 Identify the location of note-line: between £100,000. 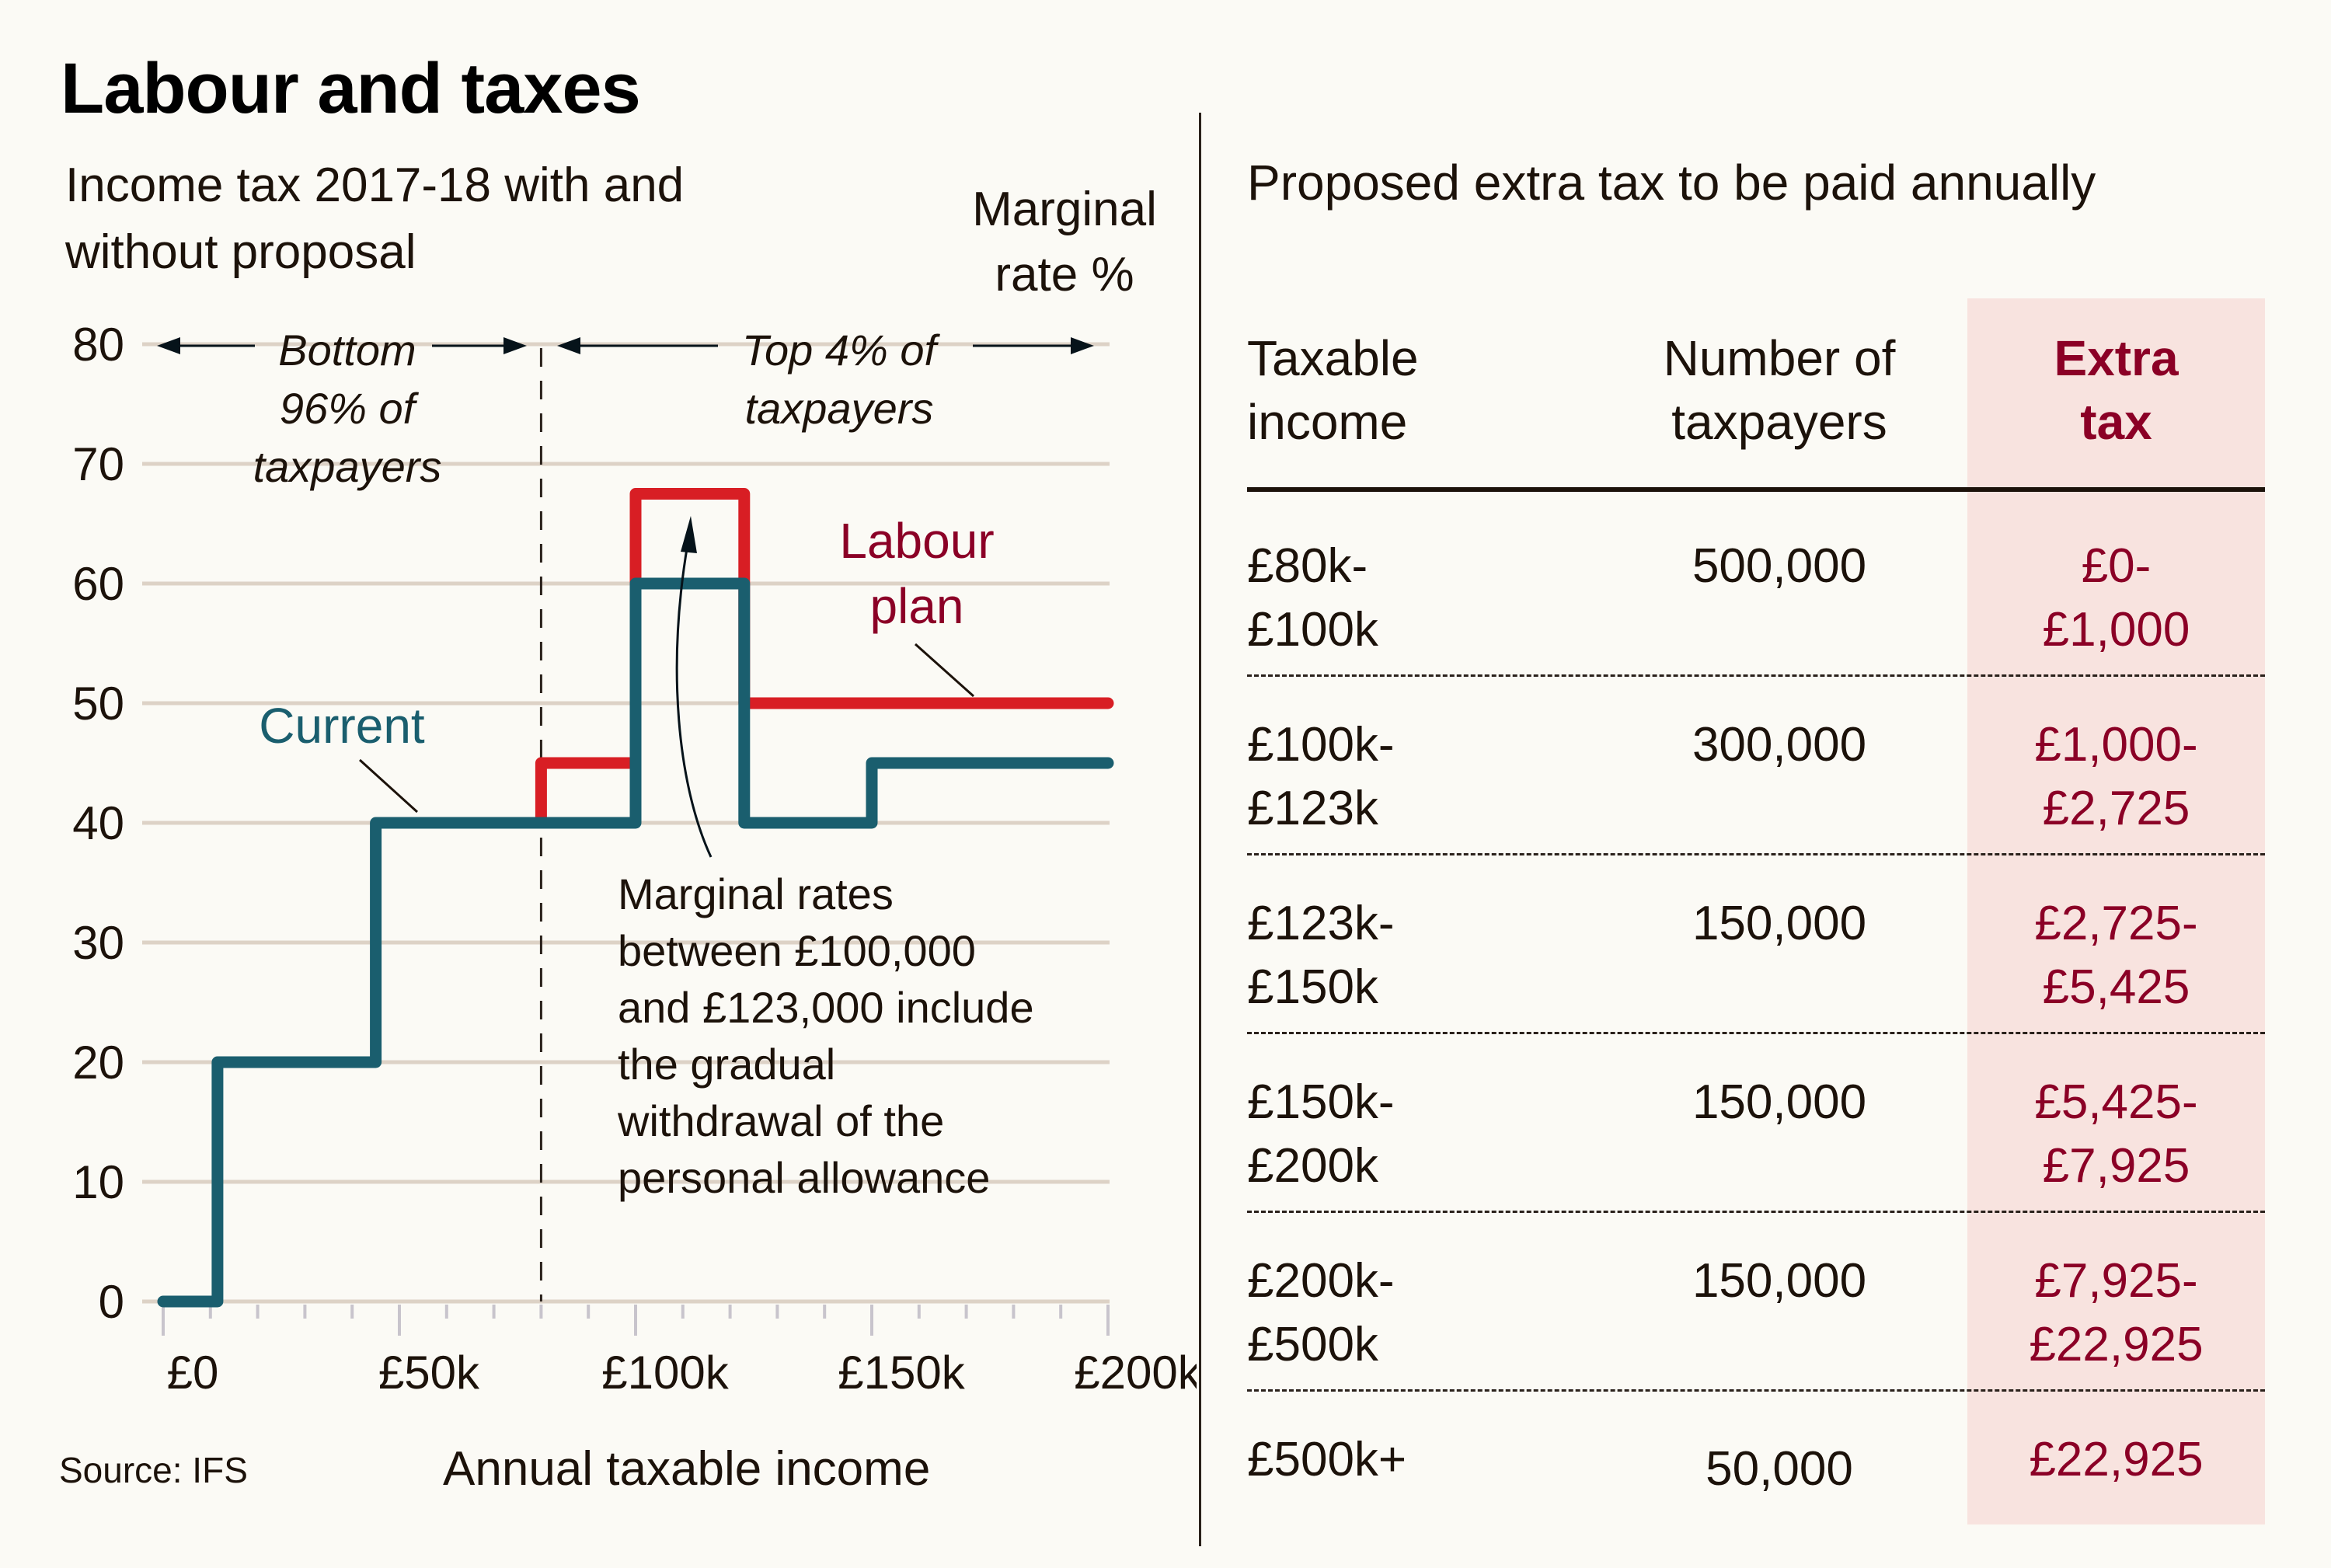
(797, 950).